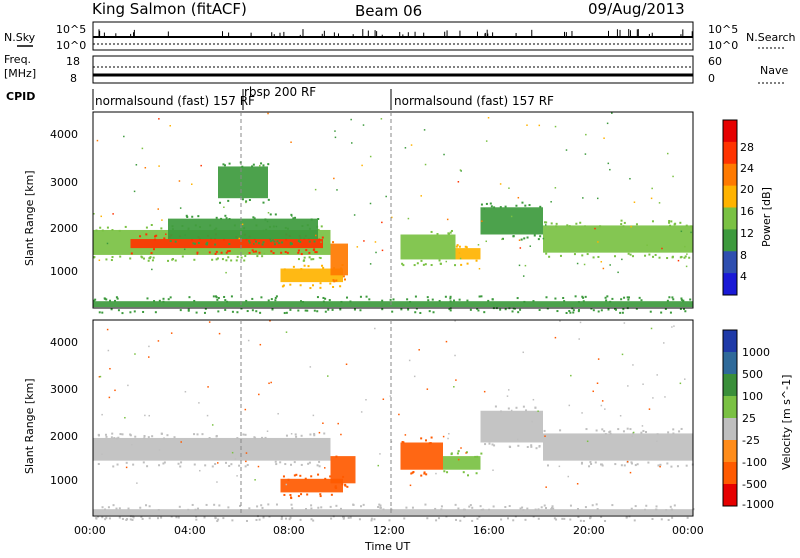 The height and width of the screenshot is (558, 800). What do you see at coordinates (730, 208) in the screenshot?
I see `power-colorbar-swatches` at bounding box center [730, 208].